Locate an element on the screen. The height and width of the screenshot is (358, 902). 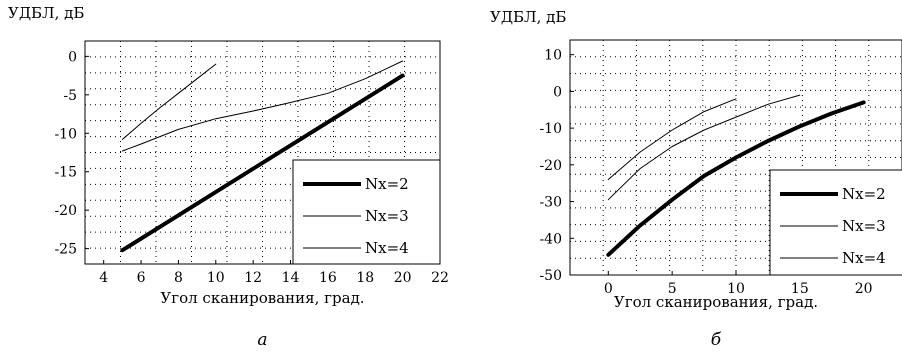
x-tick-label: 0 is located at coordinates (608, 289).